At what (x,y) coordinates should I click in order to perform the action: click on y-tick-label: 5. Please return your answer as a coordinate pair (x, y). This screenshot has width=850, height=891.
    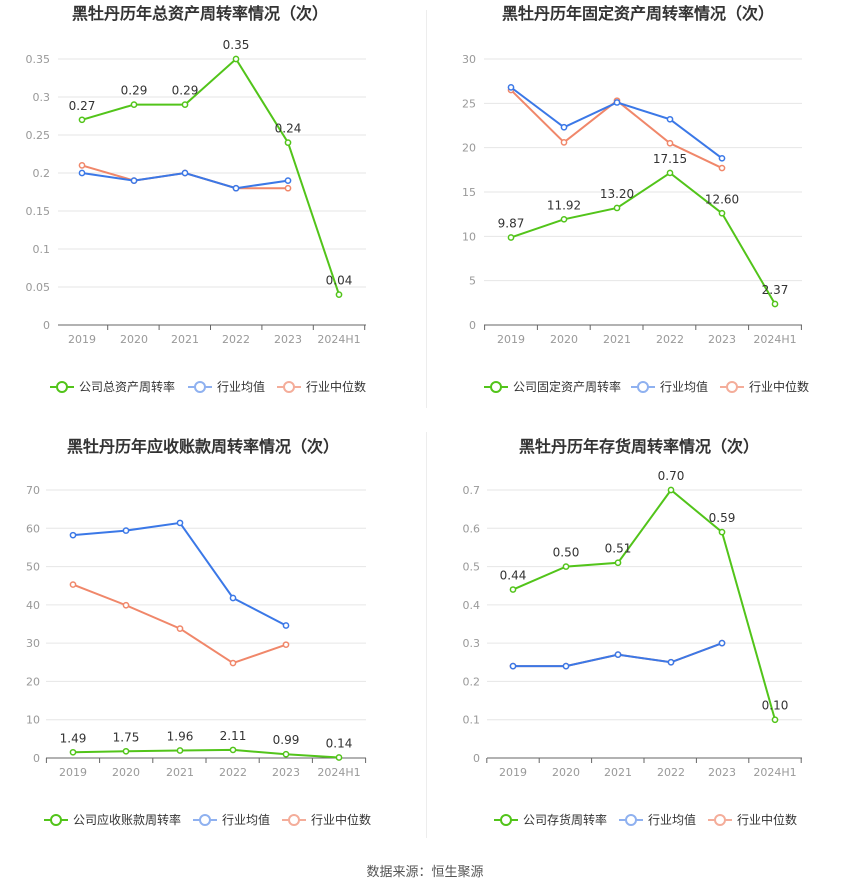
    Looking at the image, I should click on (472, 281).